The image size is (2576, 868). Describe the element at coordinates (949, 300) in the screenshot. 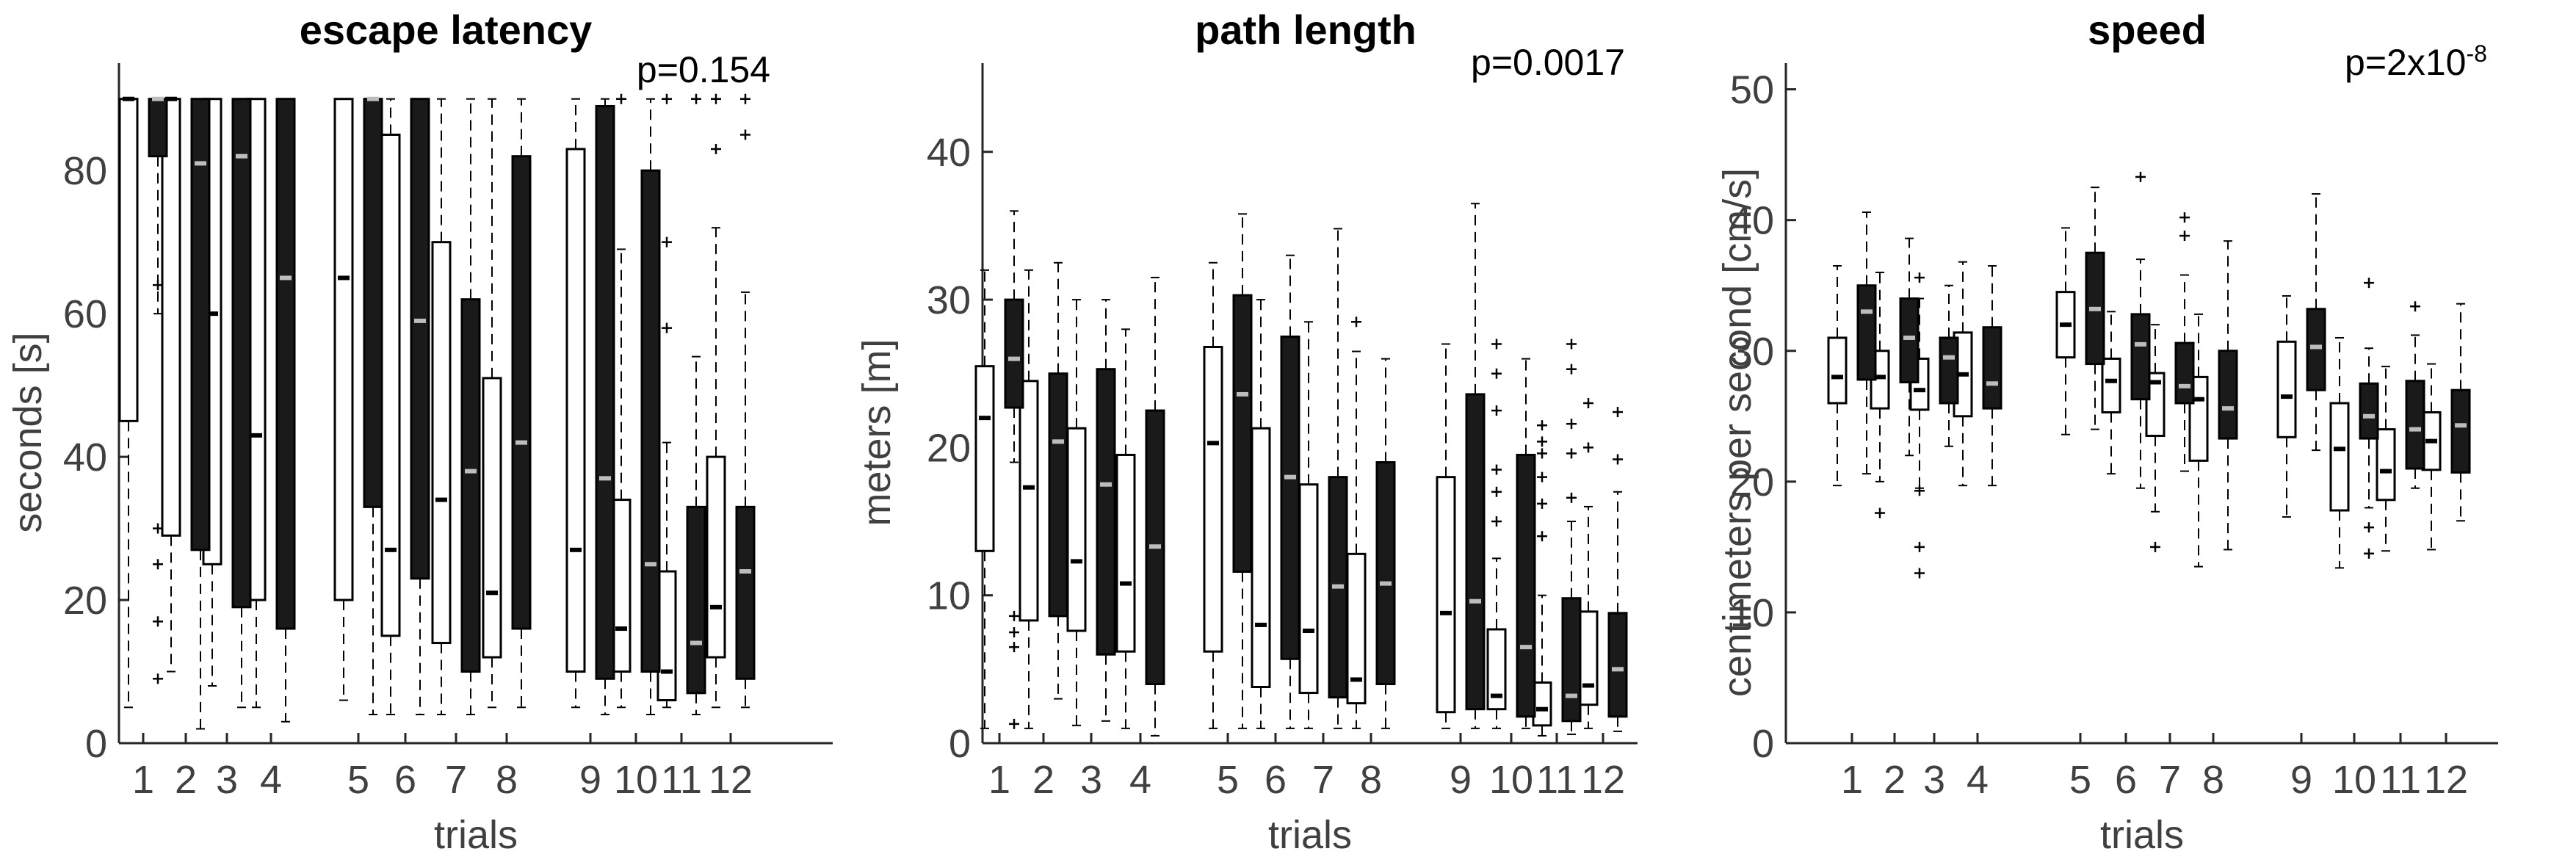

I see `y-tick-label: 30` at that location.